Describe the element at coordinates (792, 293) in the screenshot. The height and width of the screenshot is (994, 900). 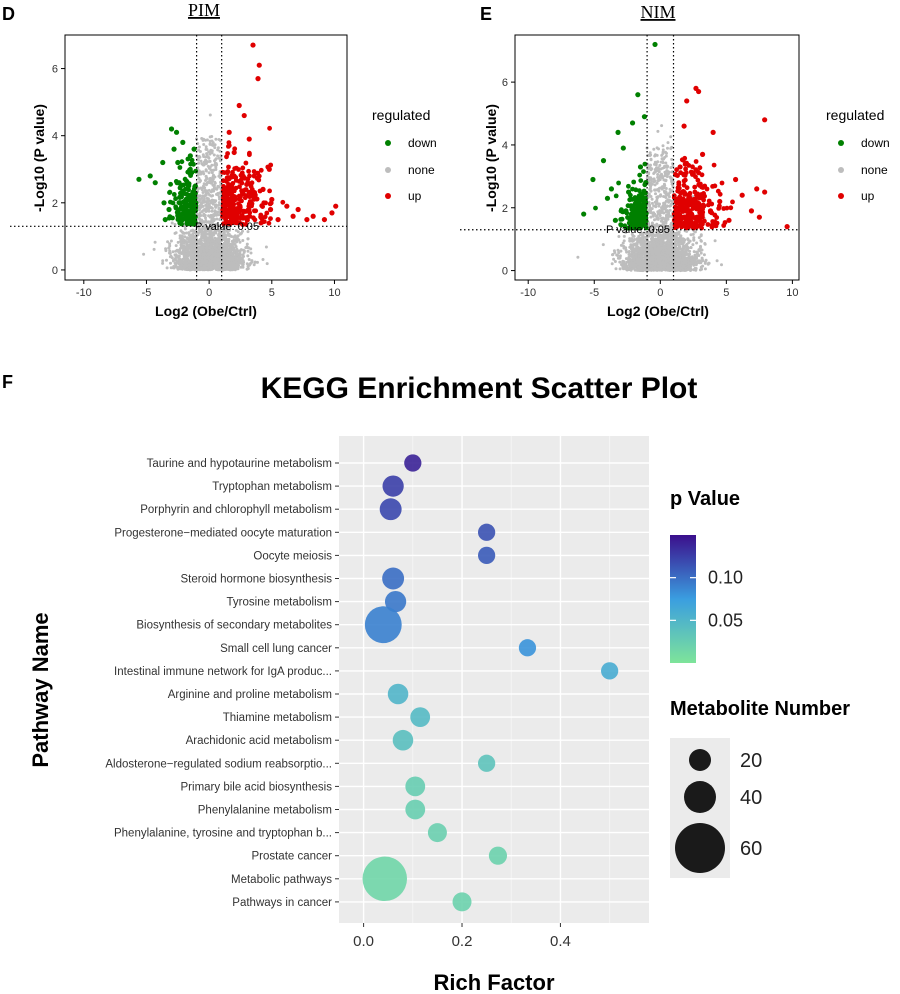
I see `e-x-tick-label: 10` at that location.